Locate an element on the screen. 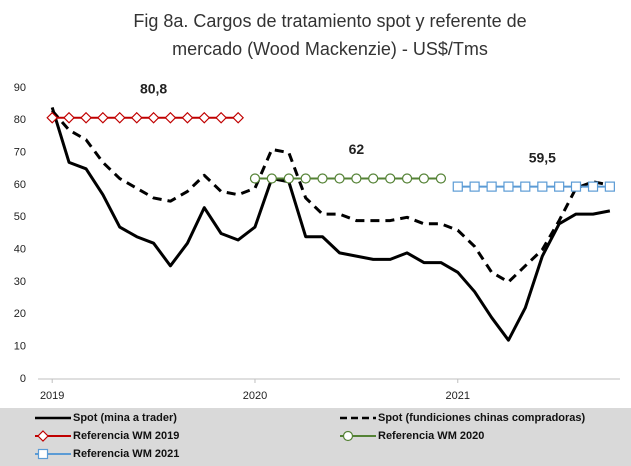  legend-label: Referencia WM 2020 is located at coordinates (431, 436).